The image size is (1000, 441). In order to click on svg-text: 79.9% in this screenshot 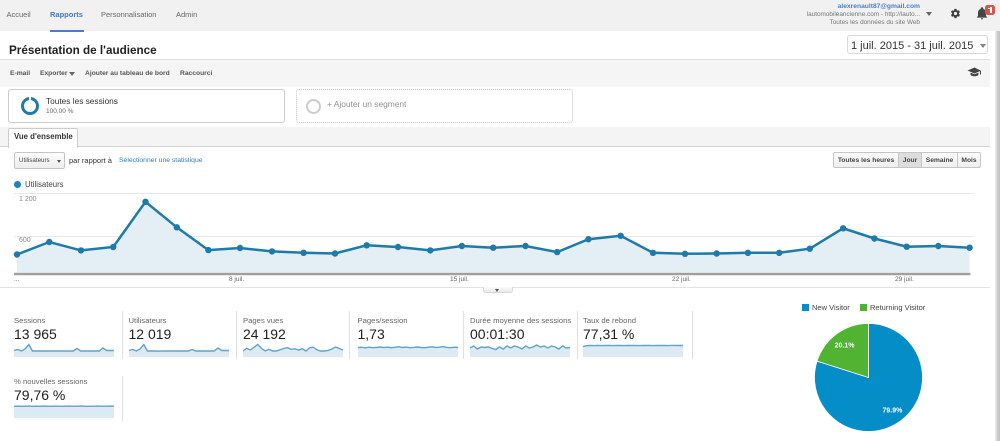, I will do `click(892, 411)`.